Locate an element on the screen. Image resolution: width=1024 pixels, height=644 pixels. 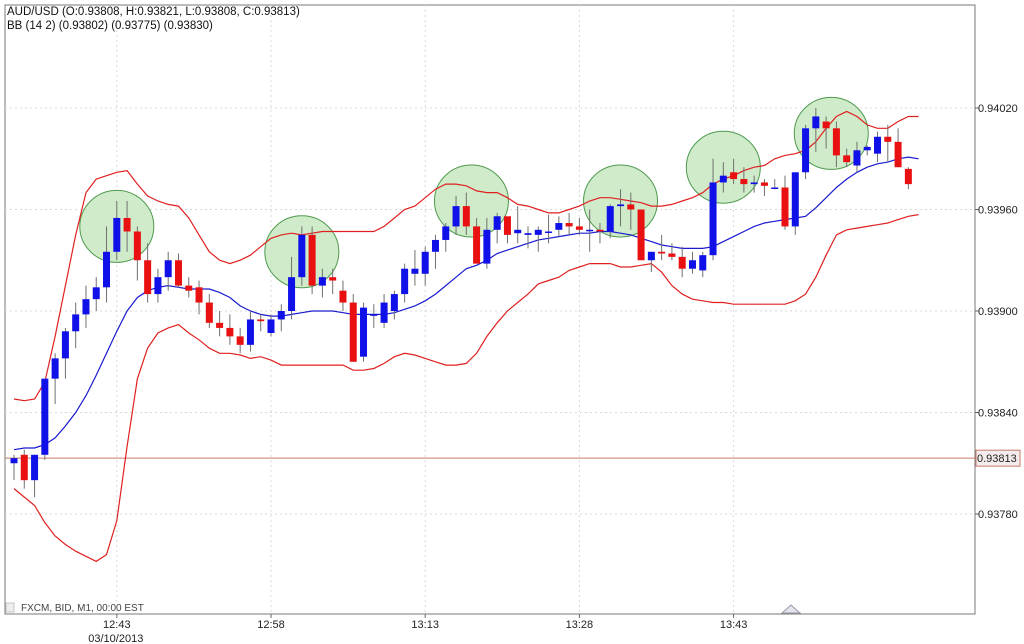
highlight-circle is located at coordinates (831, 133).